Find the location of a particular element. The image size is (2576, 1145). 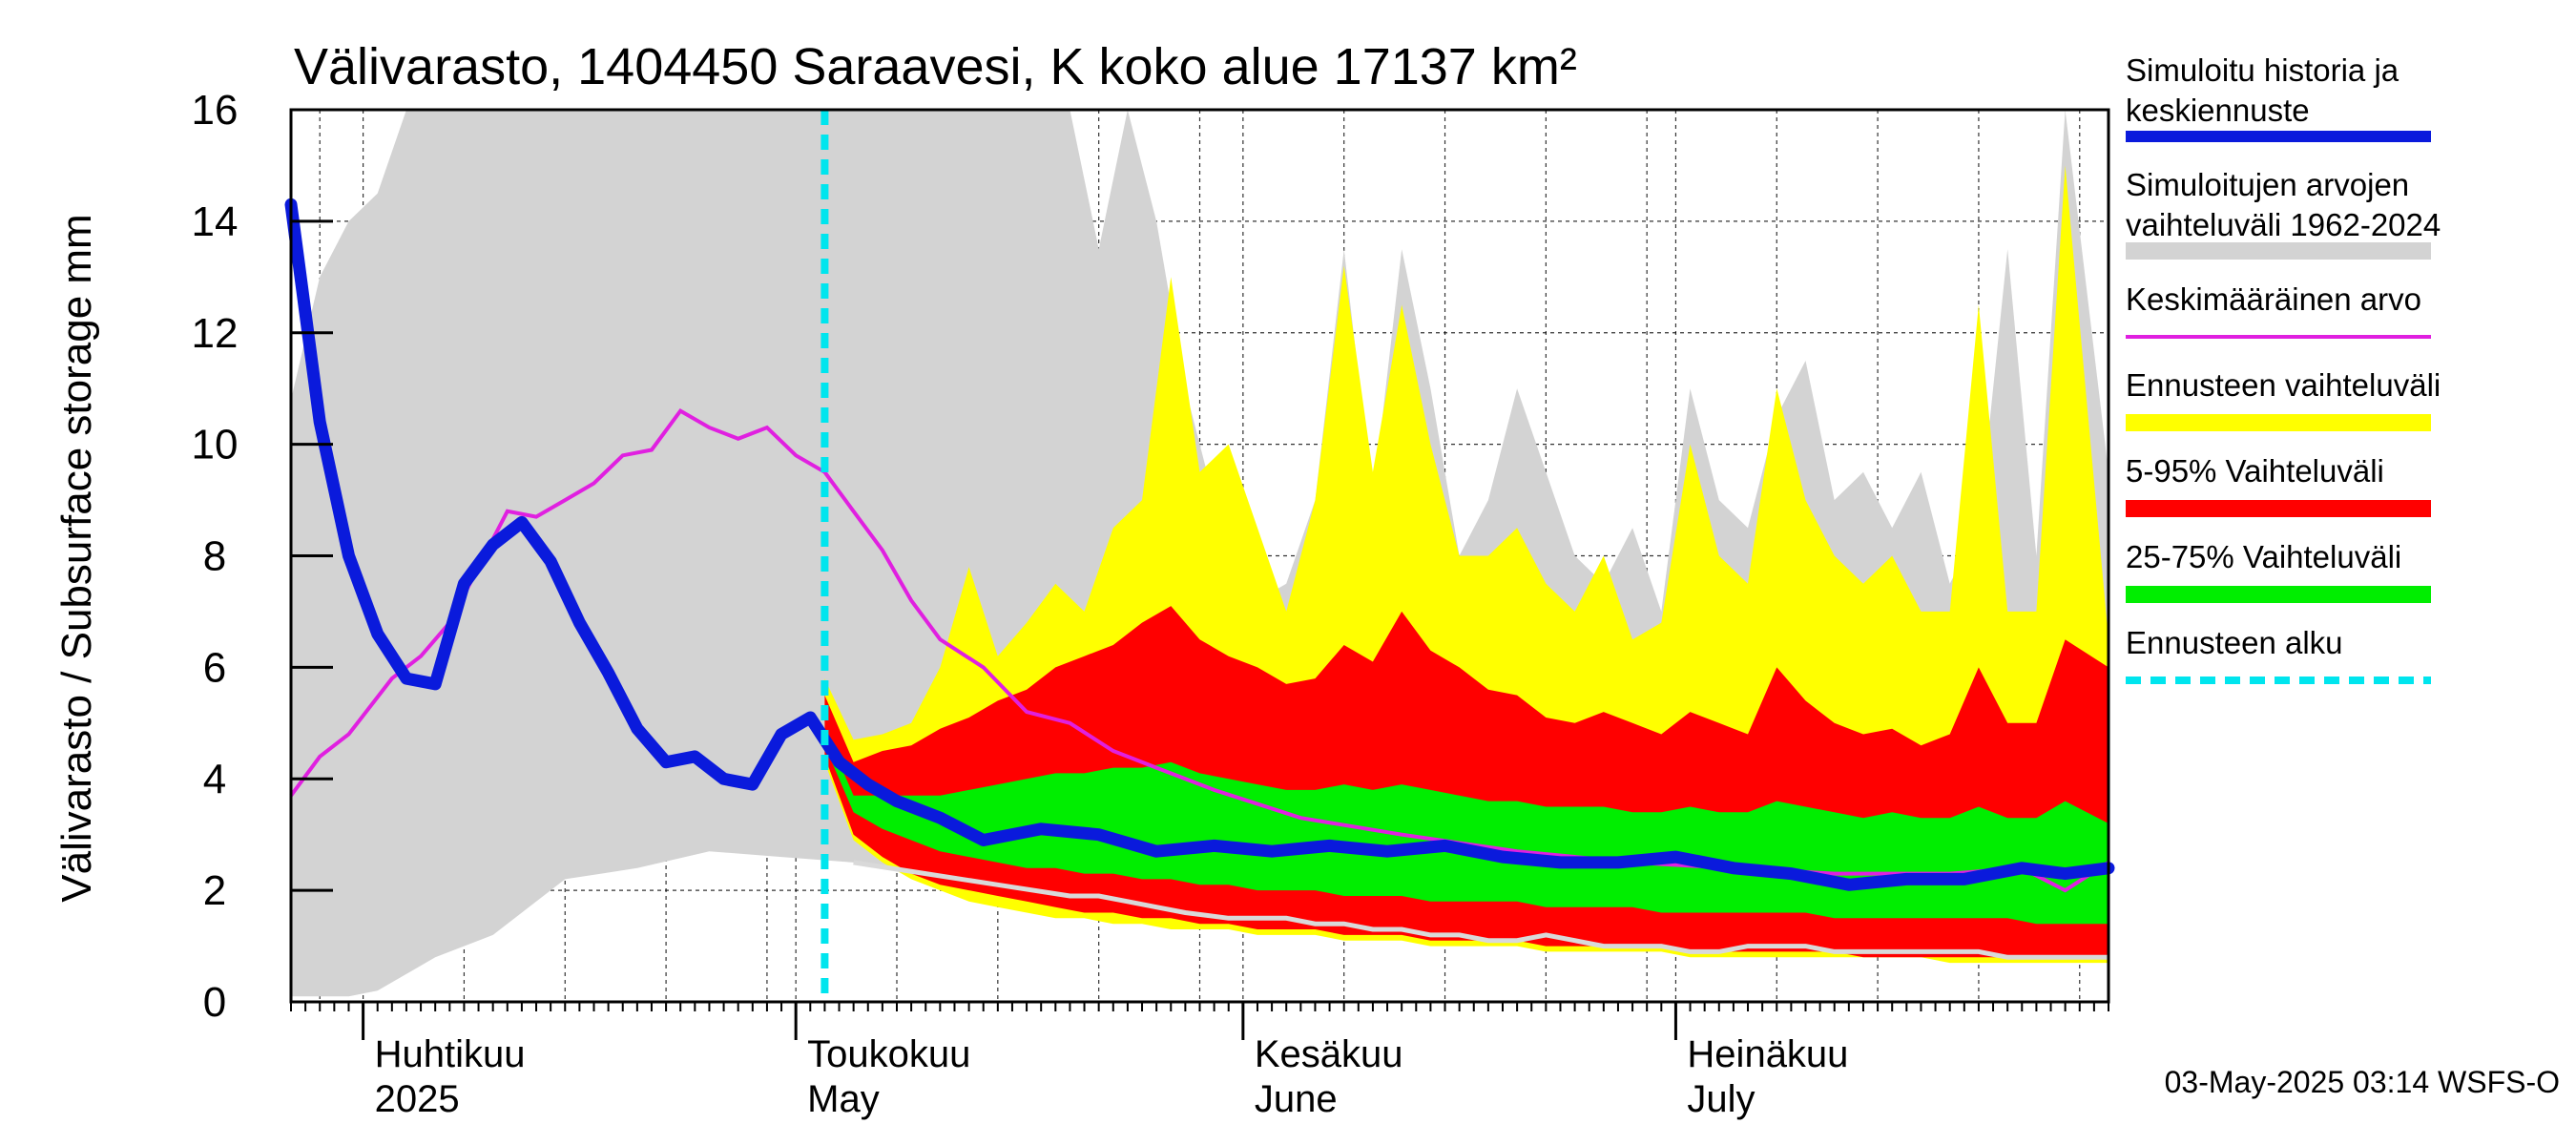

x-month-label-en: 2025 is located at coordinates (417, 1099).